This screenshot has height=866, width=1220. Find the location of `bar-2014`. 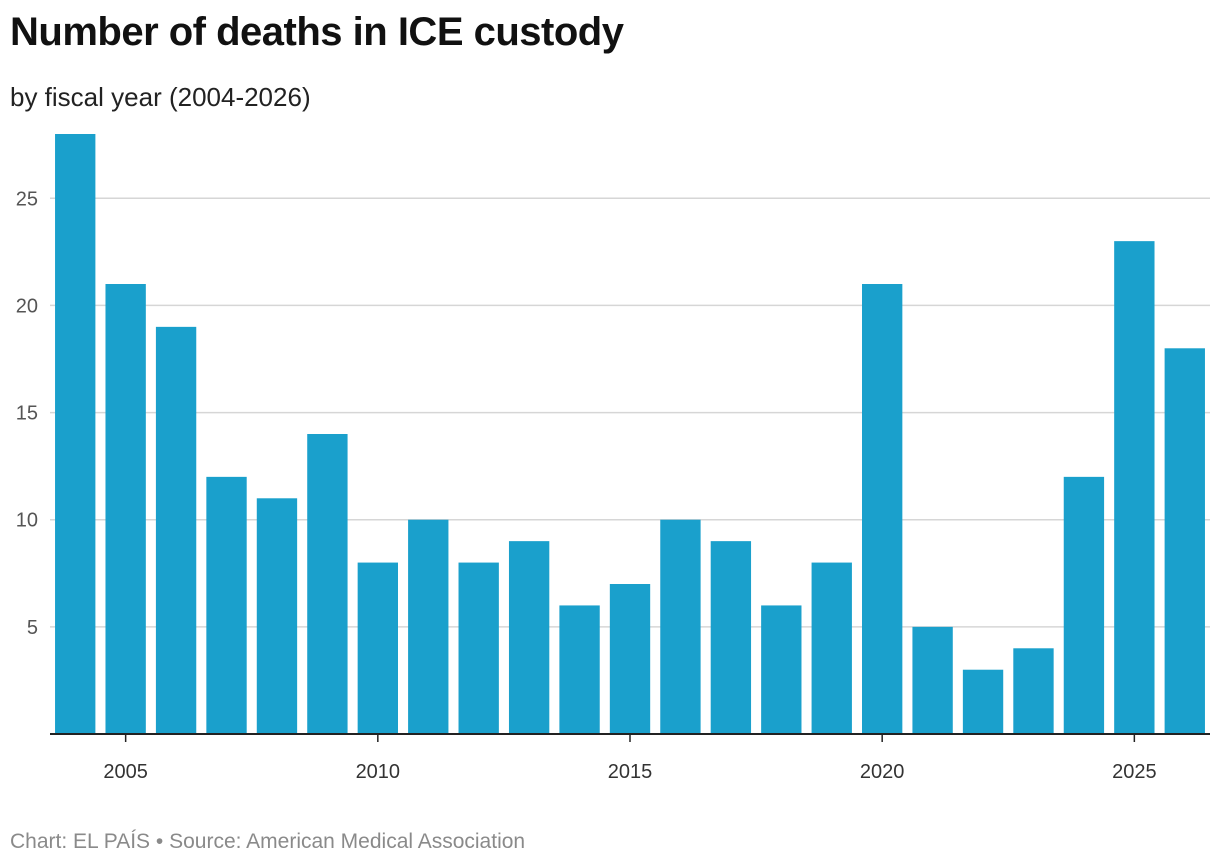

bar-2014 is located at coordinates (579, 669).